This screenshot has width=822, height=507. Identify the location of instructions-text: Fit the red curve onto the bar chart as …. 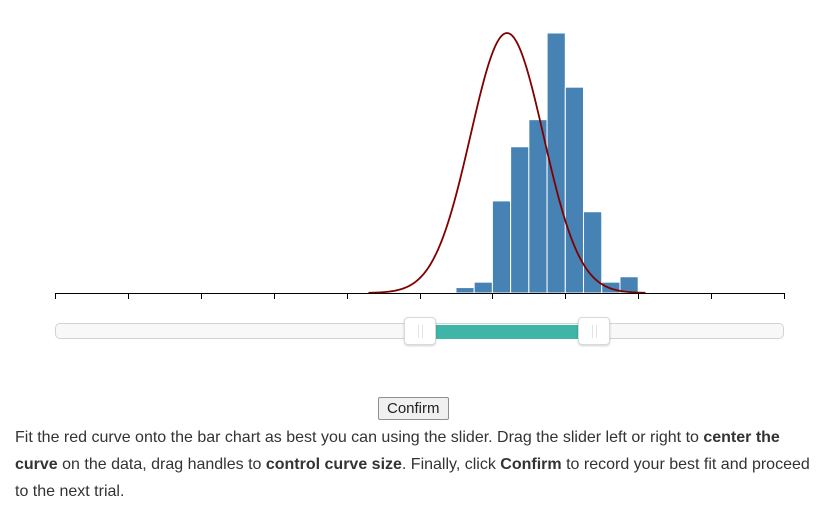
(412, 464).